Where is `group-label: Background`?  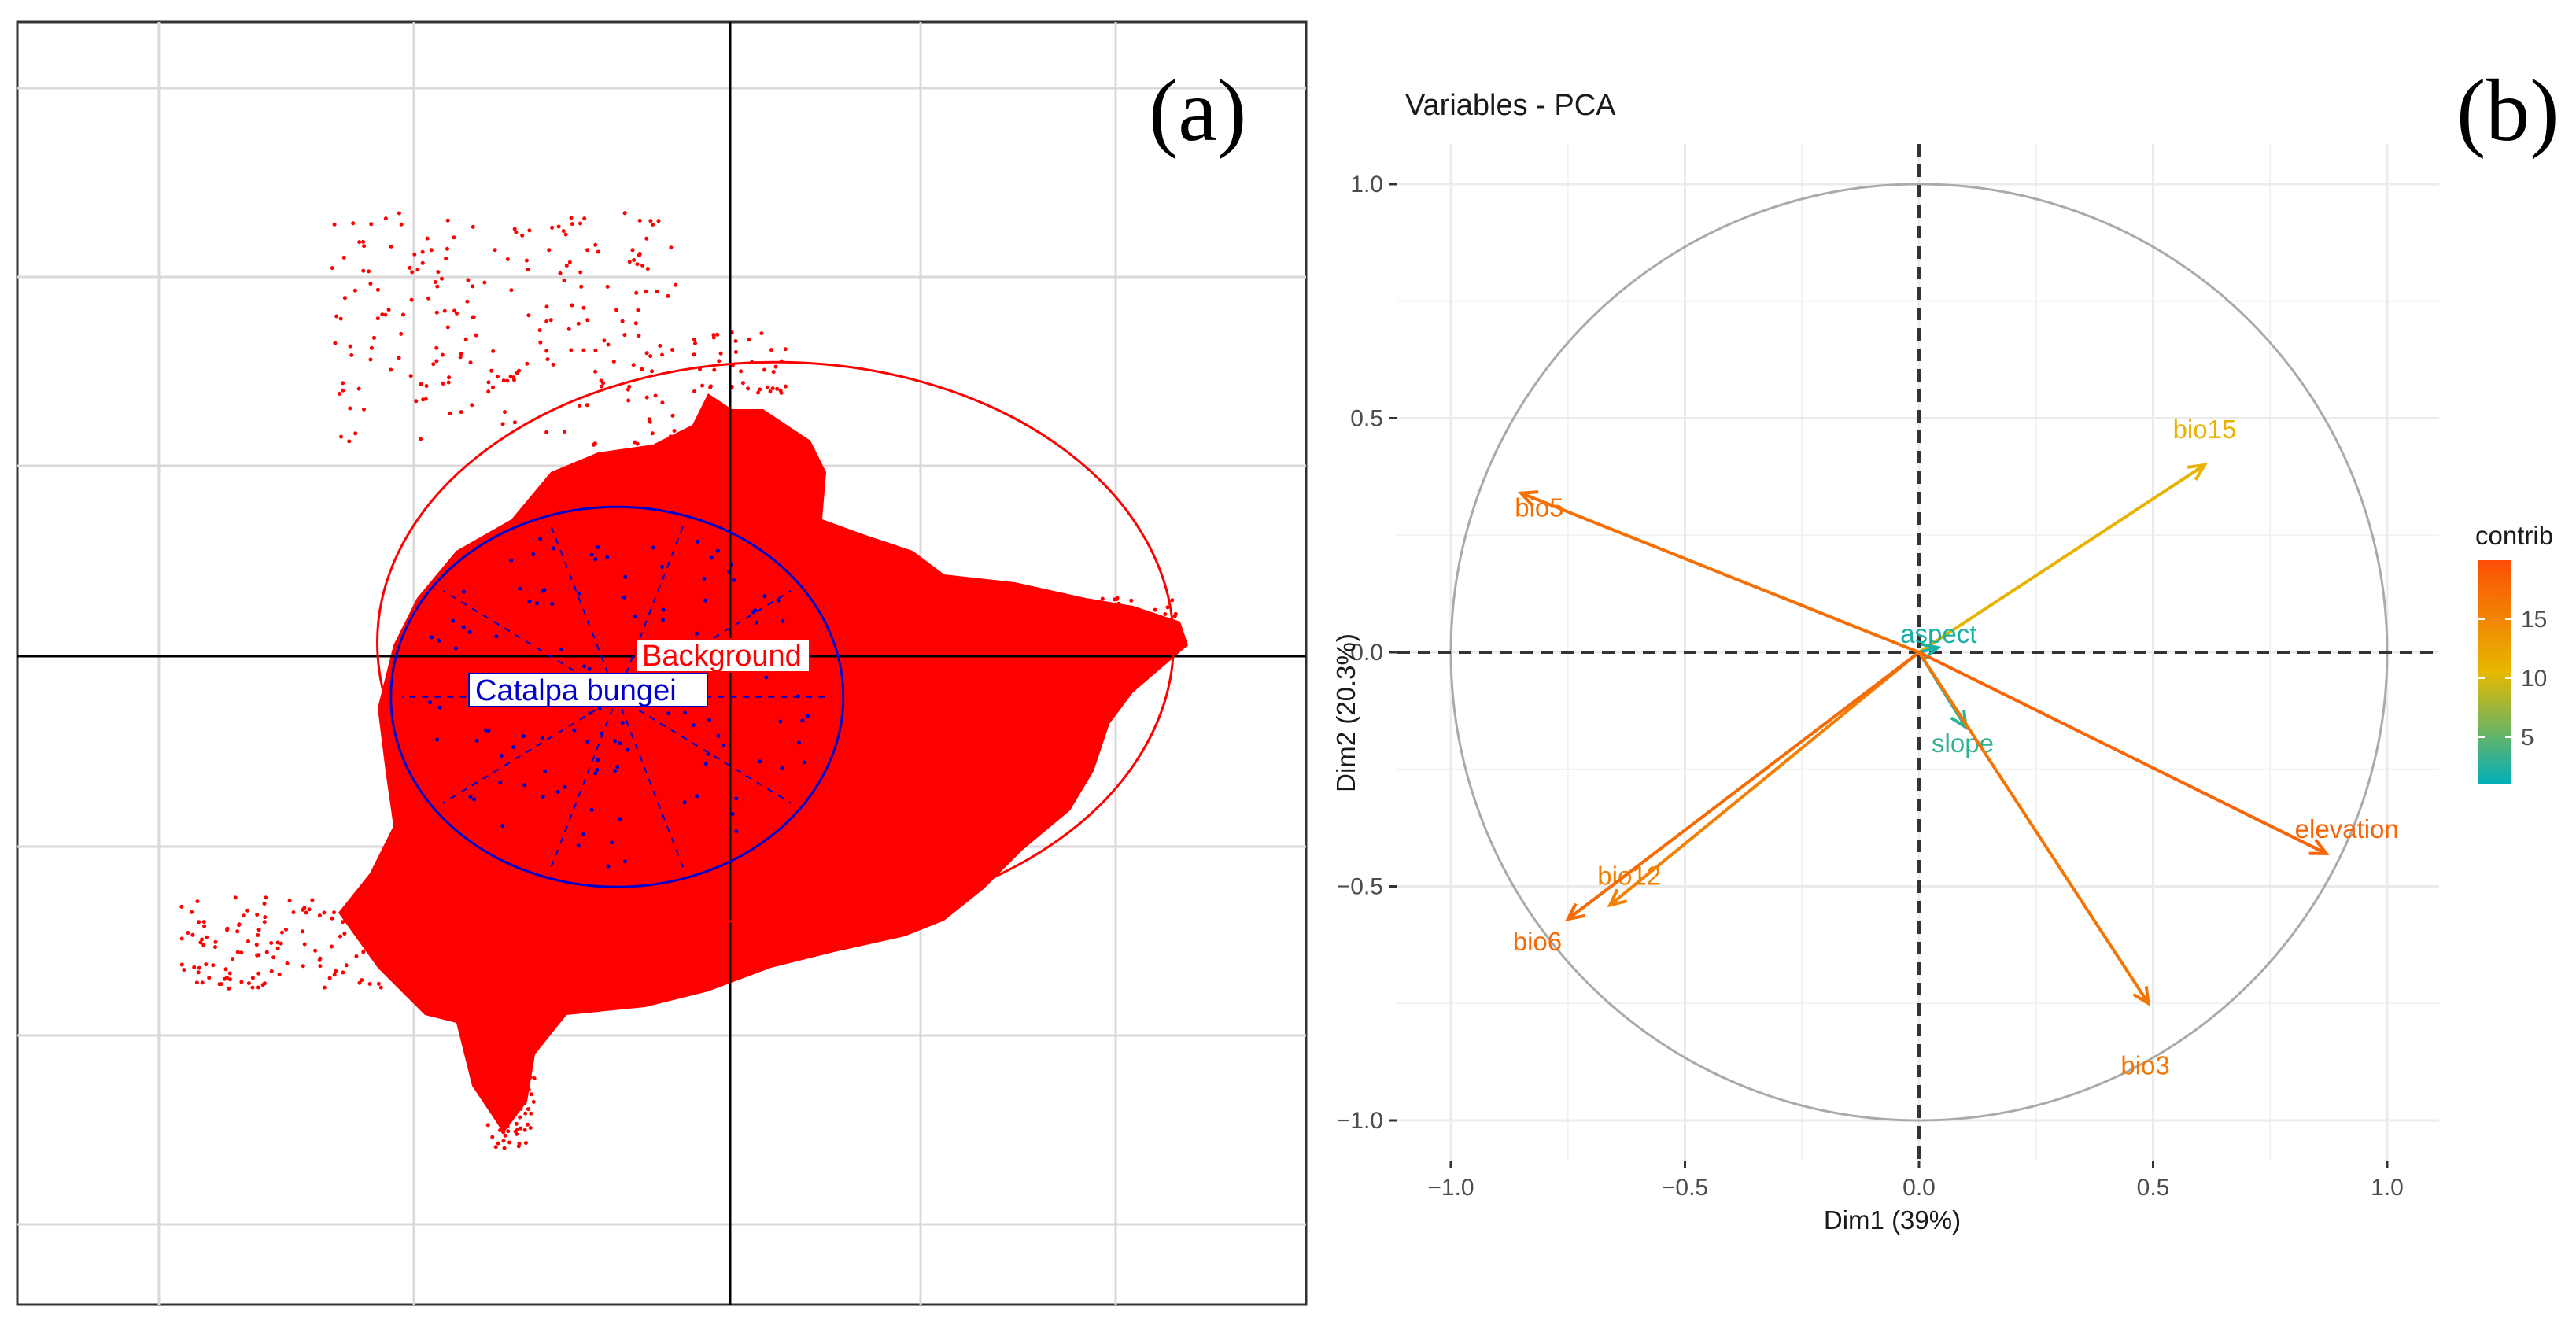
group-label: Background is located at coordinates (722, 656).